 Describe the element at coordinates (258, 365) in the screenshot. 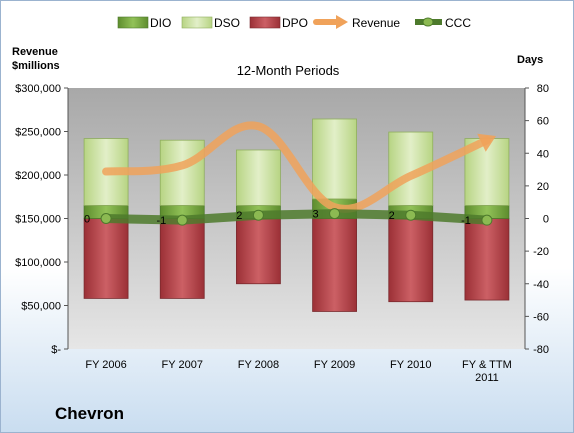

I see `x-axis-tick-label: FY 2008` at that location.